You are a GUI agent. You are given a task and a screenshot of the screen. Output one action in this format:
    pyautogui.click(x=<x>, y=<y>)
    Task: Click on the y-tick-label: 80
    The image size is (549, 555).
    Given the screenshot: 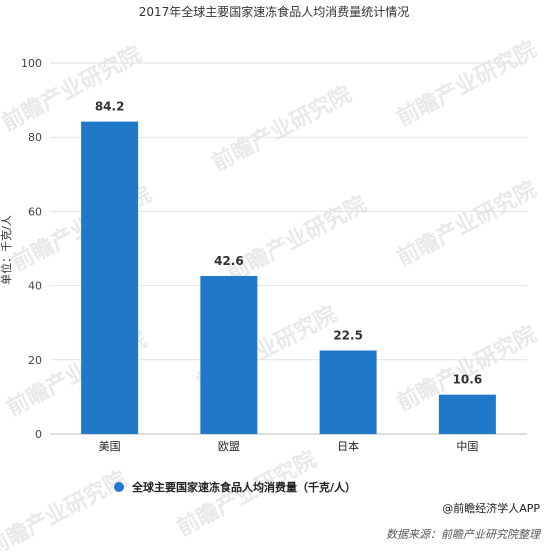 What is the action you would take?
    pyautogui.click(x=35, y=137)
    